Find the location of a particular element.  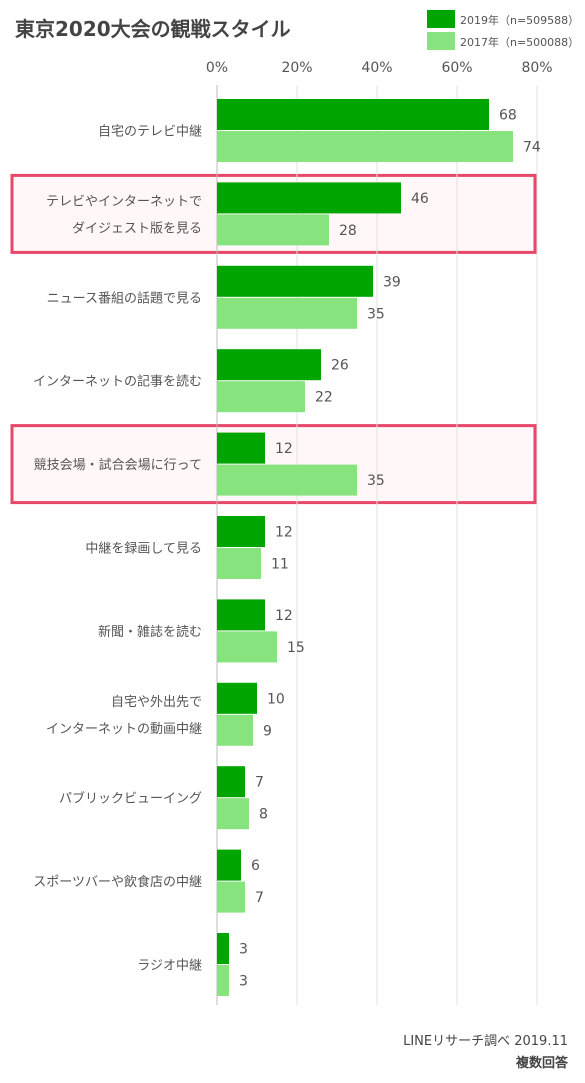

bar-value-label: 11 is located at coordinates (280, 565).